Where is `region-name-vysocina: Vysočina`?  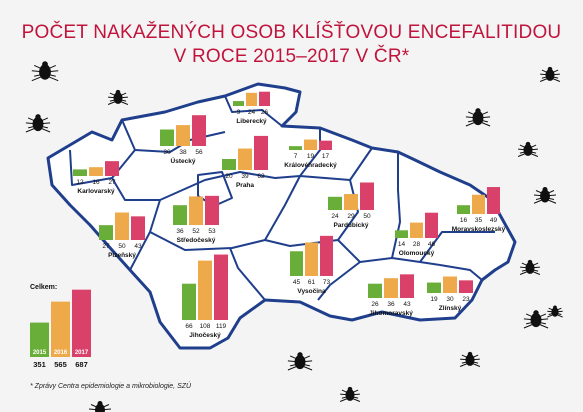 region-name-vysocina: Vysočina is located at coordinates (311, 291).